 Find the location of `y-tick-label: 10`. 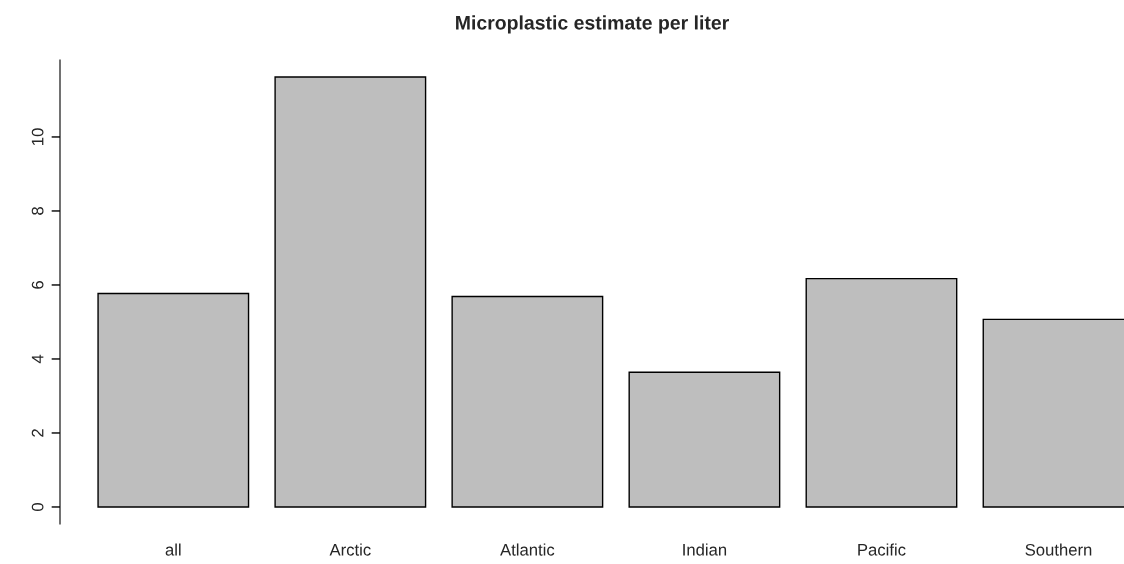

y-tick-label: 10 is located at coordinates (37, 136).